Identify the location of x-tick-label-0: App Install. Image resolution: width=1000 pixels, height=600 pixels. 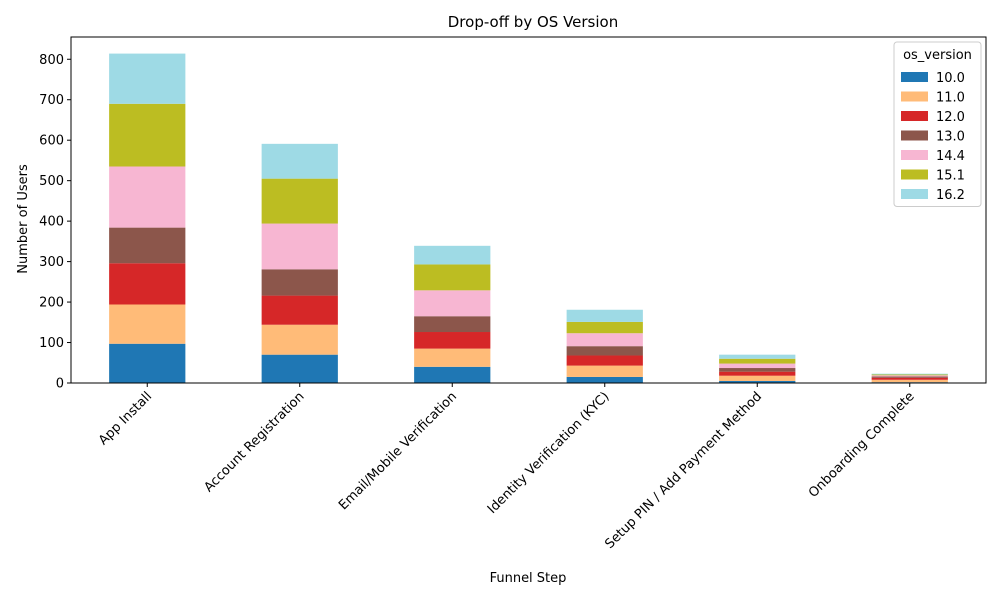
(125, 418).